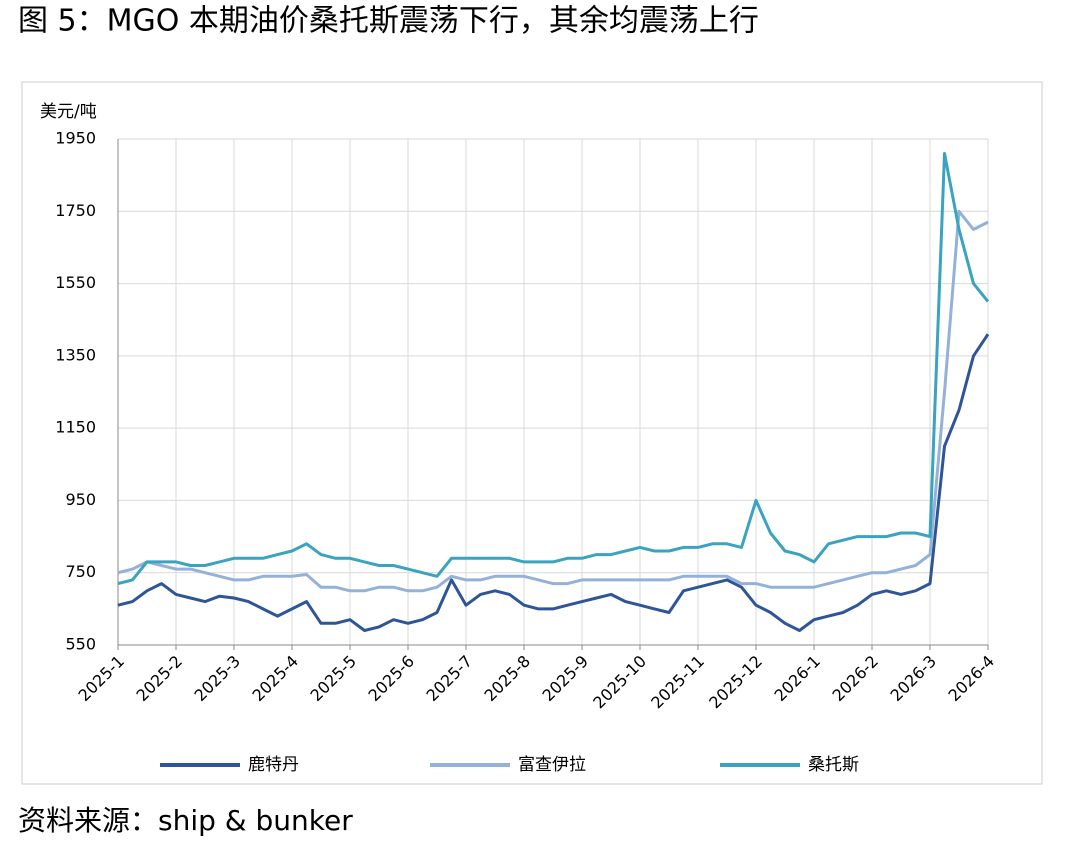  I want to click on y-tick-label: 1150, so click(75, 427).